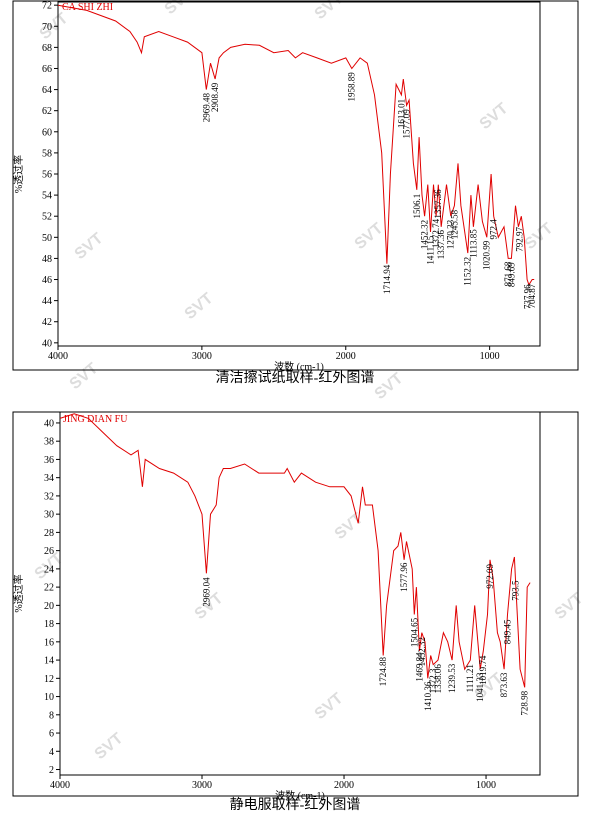 The width and height of the screenshot is (589, 825). Describe the element at coordinates (49, 624) in the screenshot. I see `y-tick-label: 18` at that location.